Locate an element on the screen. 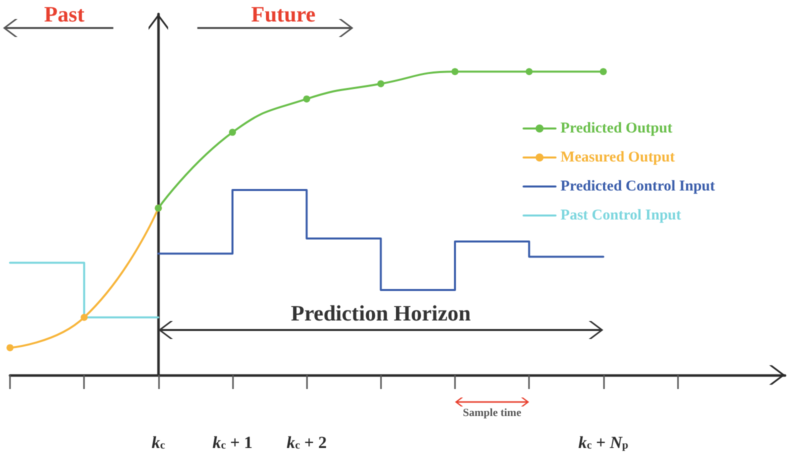 This screenshot has width=798, height=472. x-tick-label: kc + 2 is located at coordinates (306, 442).